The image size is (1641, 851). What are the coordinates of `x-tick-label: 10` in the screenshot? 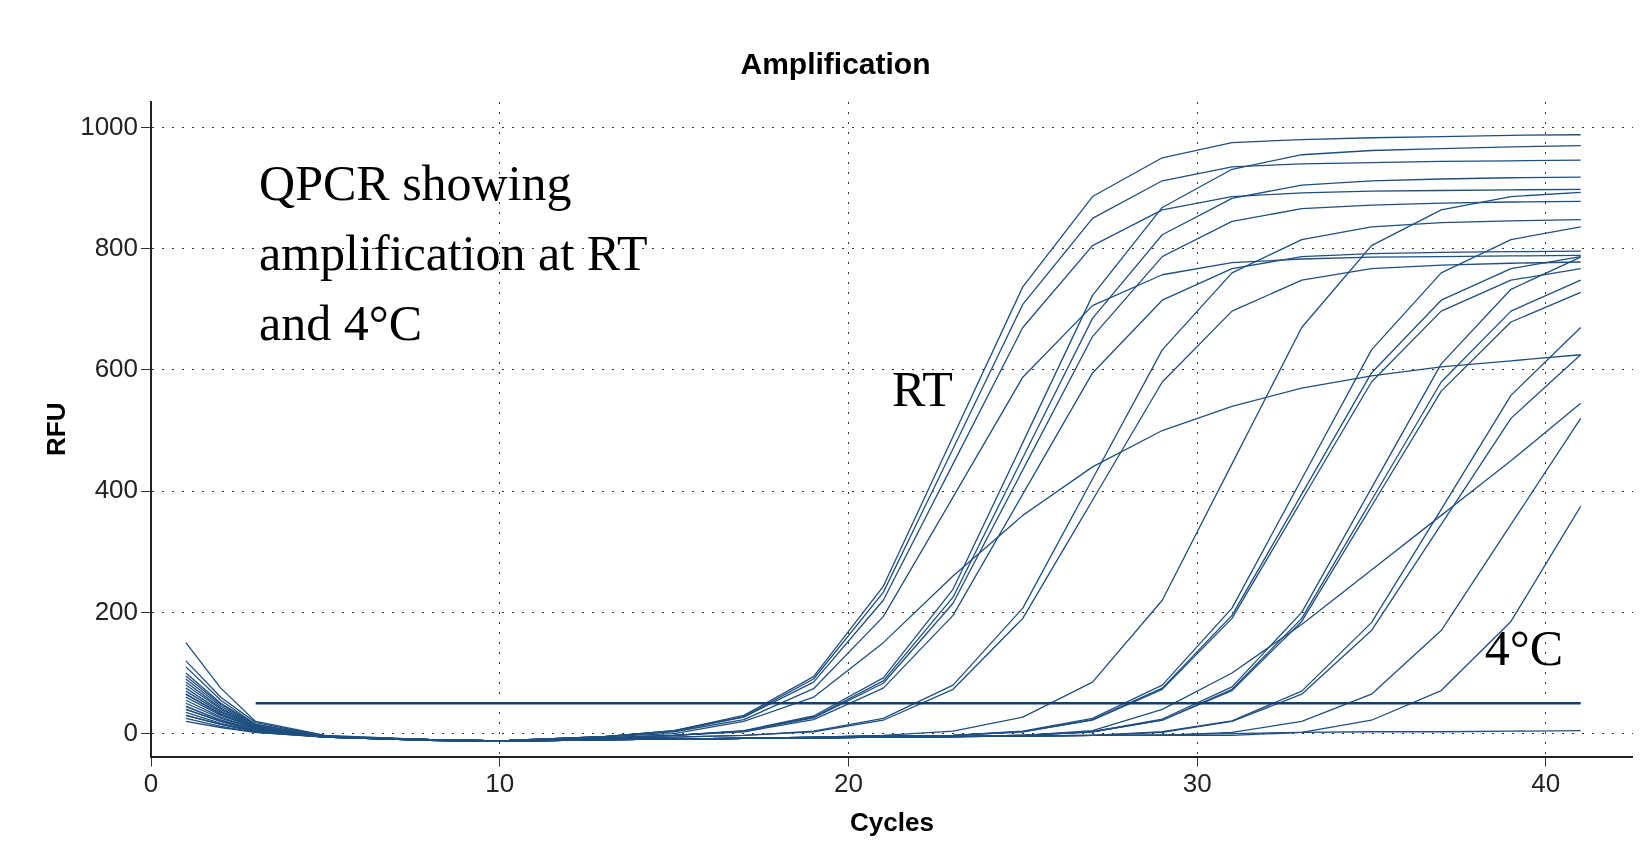 It's located at (500, 783).